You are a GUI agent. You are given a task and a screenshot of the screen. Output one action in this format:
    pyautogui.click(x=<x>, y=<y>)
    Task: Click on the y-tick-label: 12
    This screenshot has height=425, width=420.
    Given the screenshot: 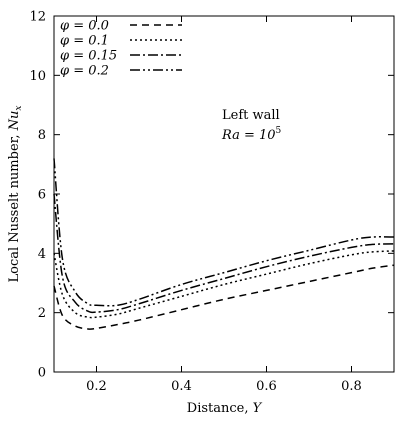 What is the action you would take?
    pyautogui.click(x=37, y=17)
    